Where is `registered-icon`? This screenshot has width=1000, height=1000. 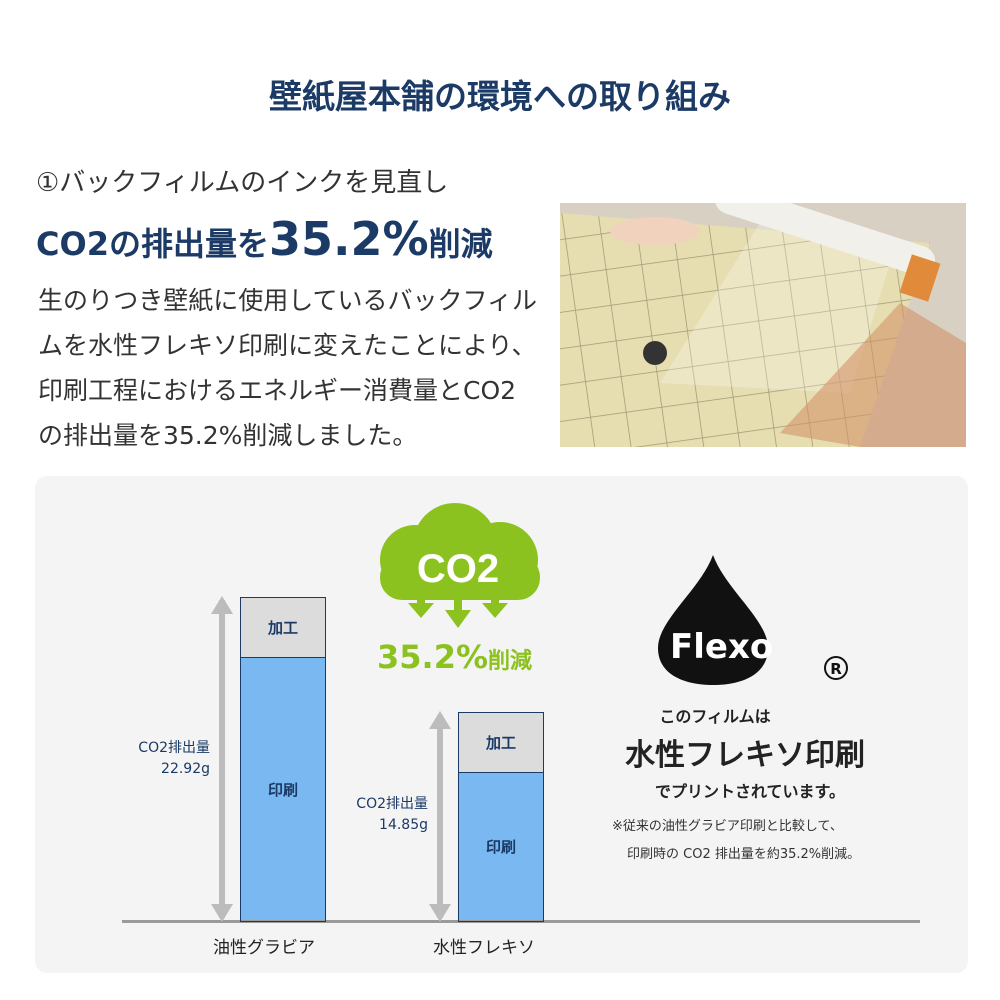
registered-icon is located at coordinates (836, 668).